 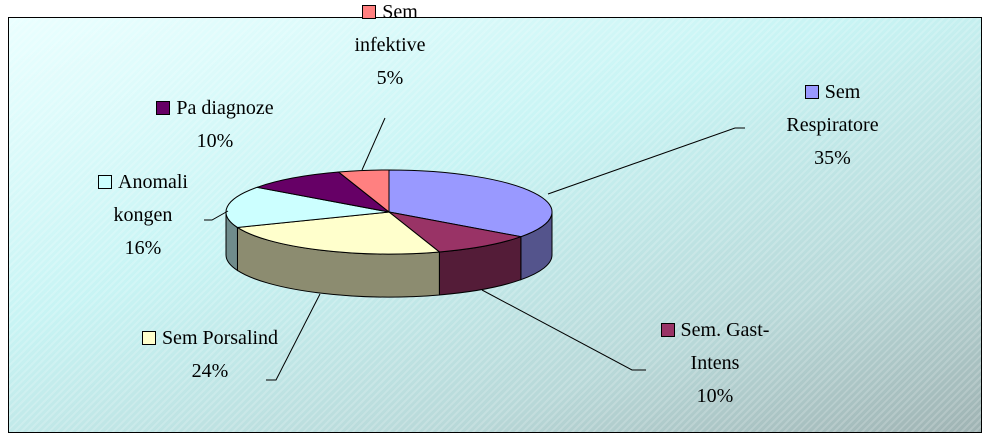 I want to click on data-label: Sem Porsalind 24%, so click(x=210, y=355).